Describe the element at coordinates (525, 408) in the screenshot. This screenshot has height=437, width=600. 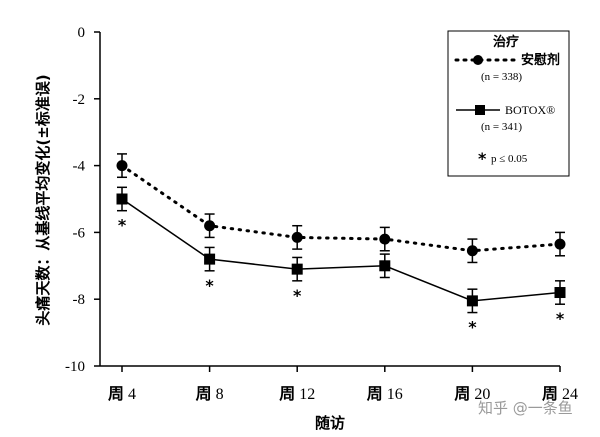
I see `watermark-text: 知乎 @一条鱼` at that location.